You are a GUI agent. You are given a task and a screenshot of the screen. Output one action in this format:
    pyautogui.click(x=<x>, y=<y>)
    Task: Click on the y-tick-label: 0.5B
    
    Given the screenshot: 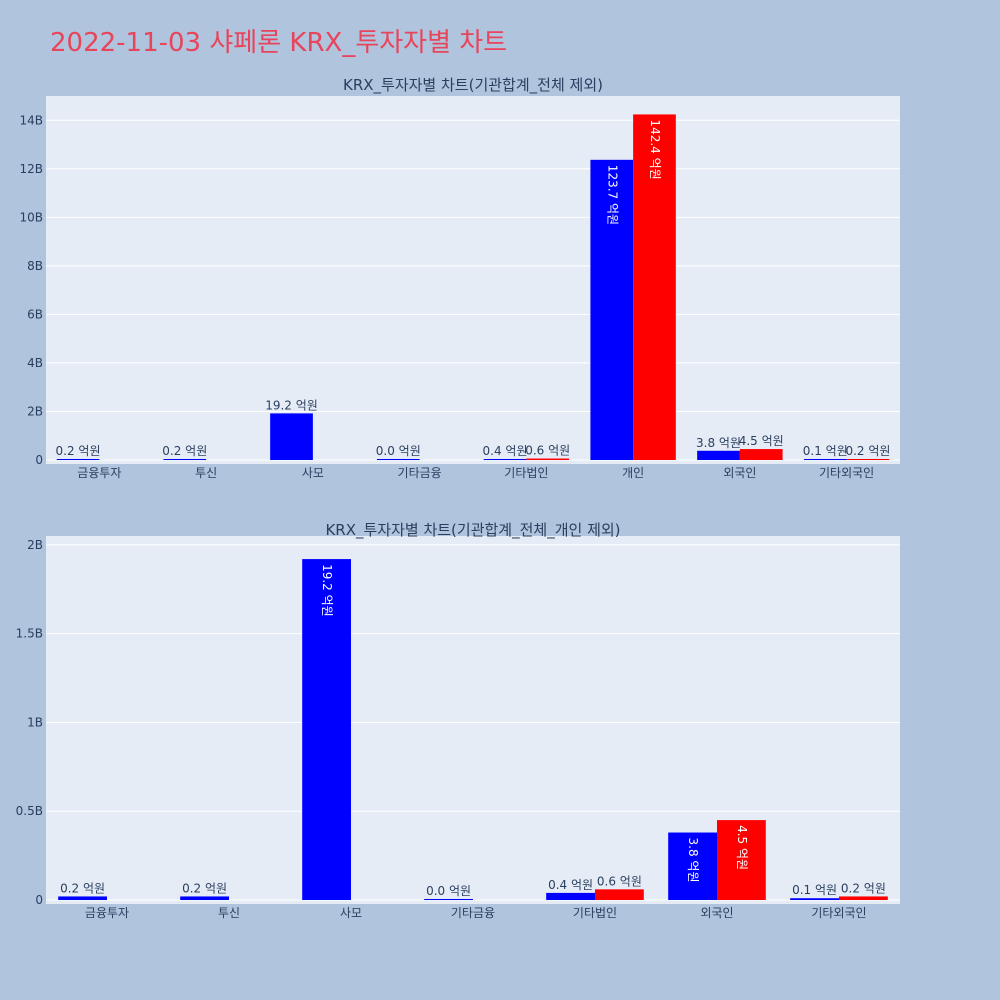 What is the action you would take?
    pyautogui.click(x=29, y=811)
    